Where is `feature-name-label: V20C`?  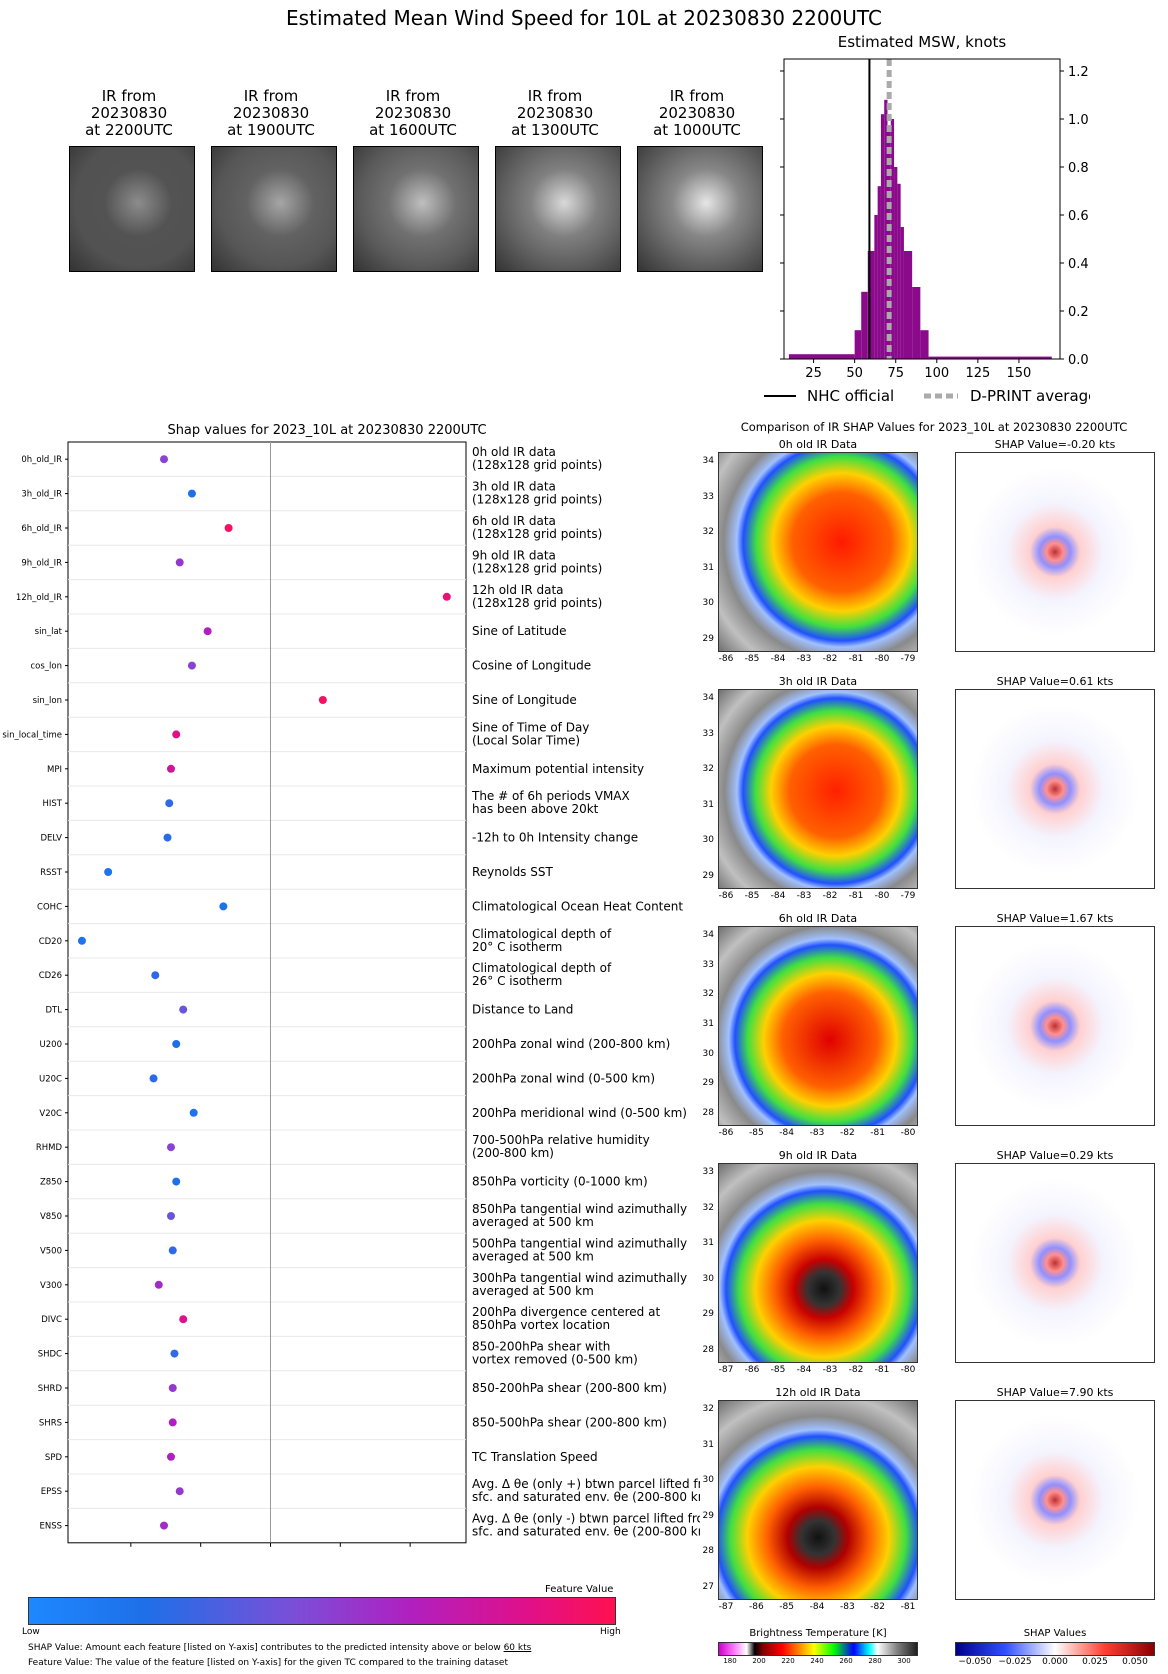 feature-name-label: V20C is located at coordinates (50, 1114).